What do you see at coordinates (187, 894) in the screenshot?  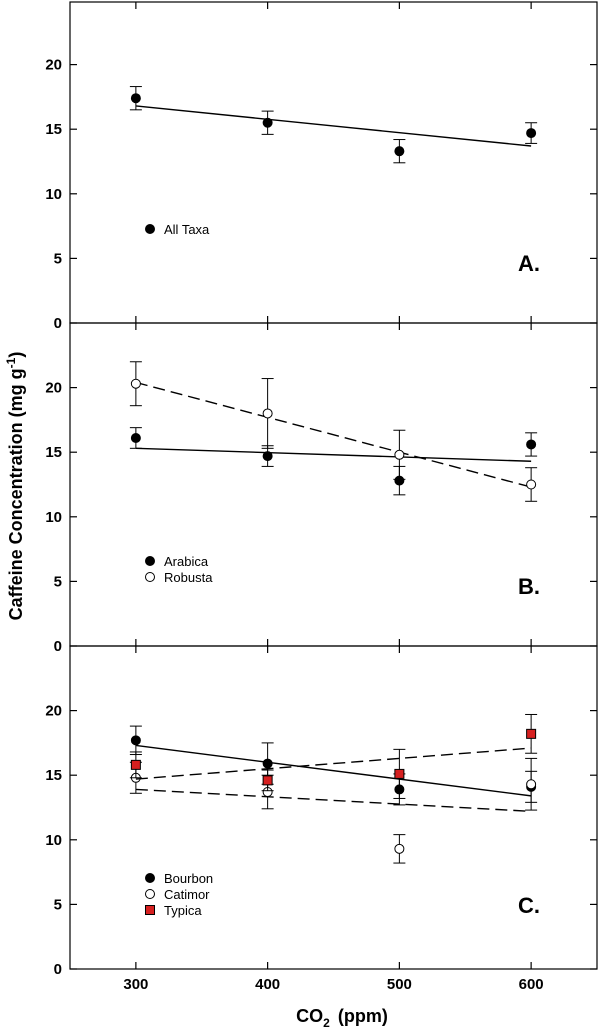 I see `catimor-legend-label: Catimor` at bounding box center [187, 894].